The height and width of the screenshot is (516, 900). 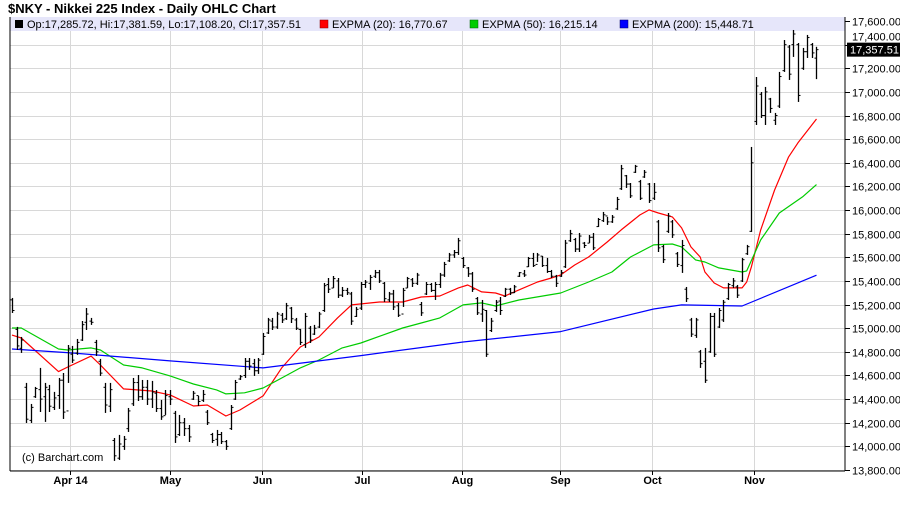 What do you see at coordinates (755, 481) in the screenshot?
I see `x-tick-label: Nov` at bounding box center [755, 481].